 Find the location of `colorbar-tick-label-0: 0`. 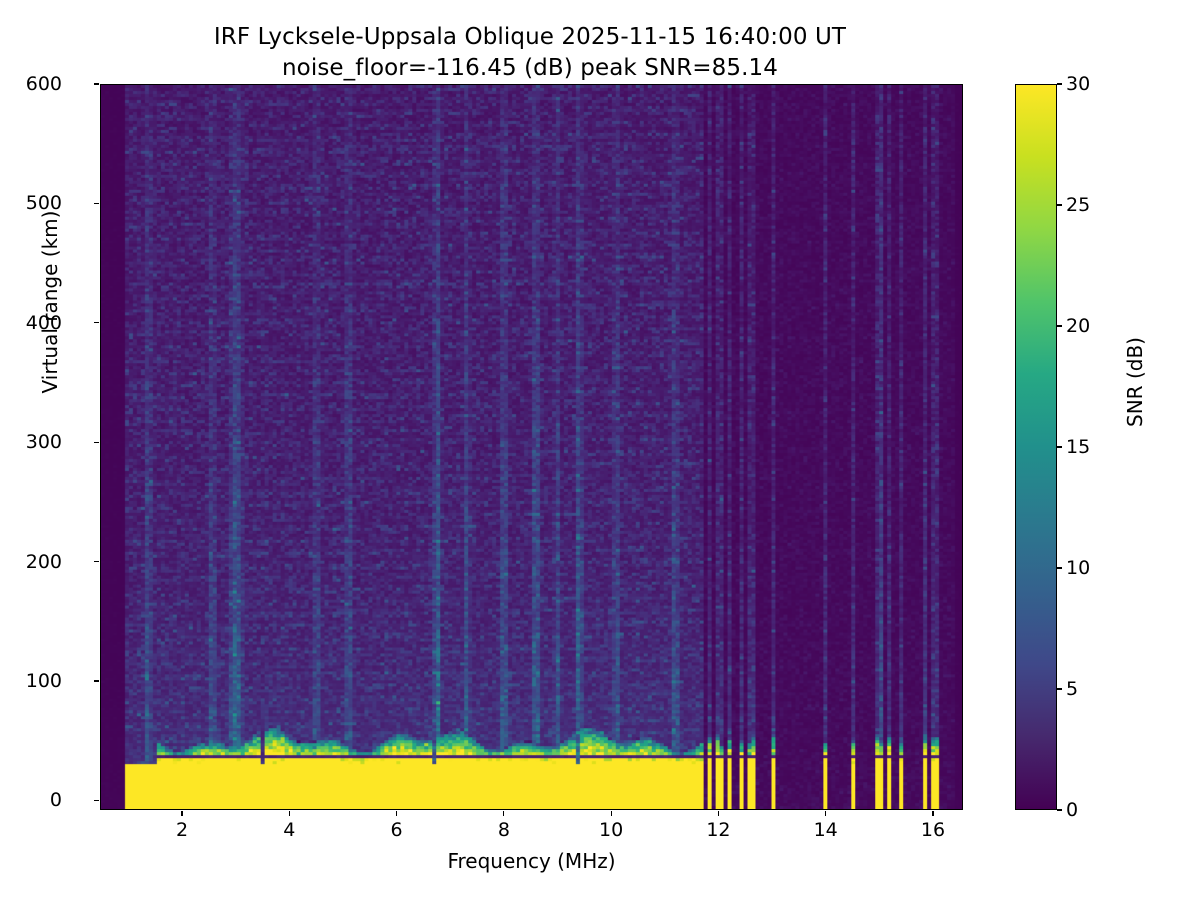

colorbar-tick-label-0: 0 is located at coordinates (1072, 810).